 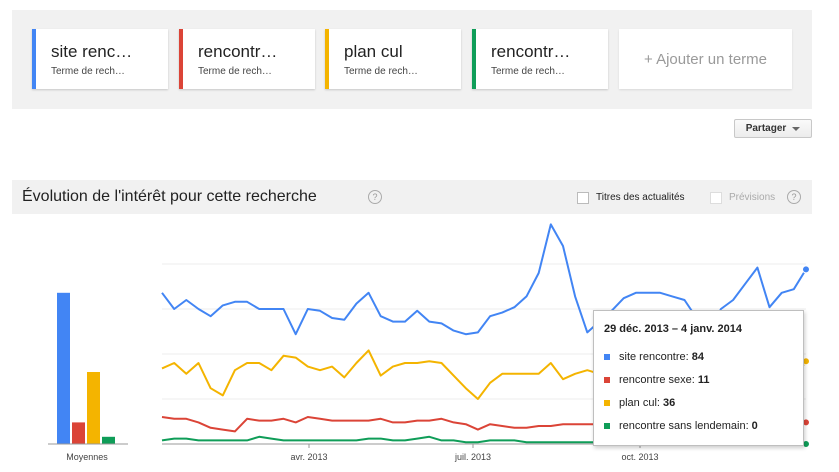 I want to click on tooltip-series-value: 11, so click(x=703, y=380).